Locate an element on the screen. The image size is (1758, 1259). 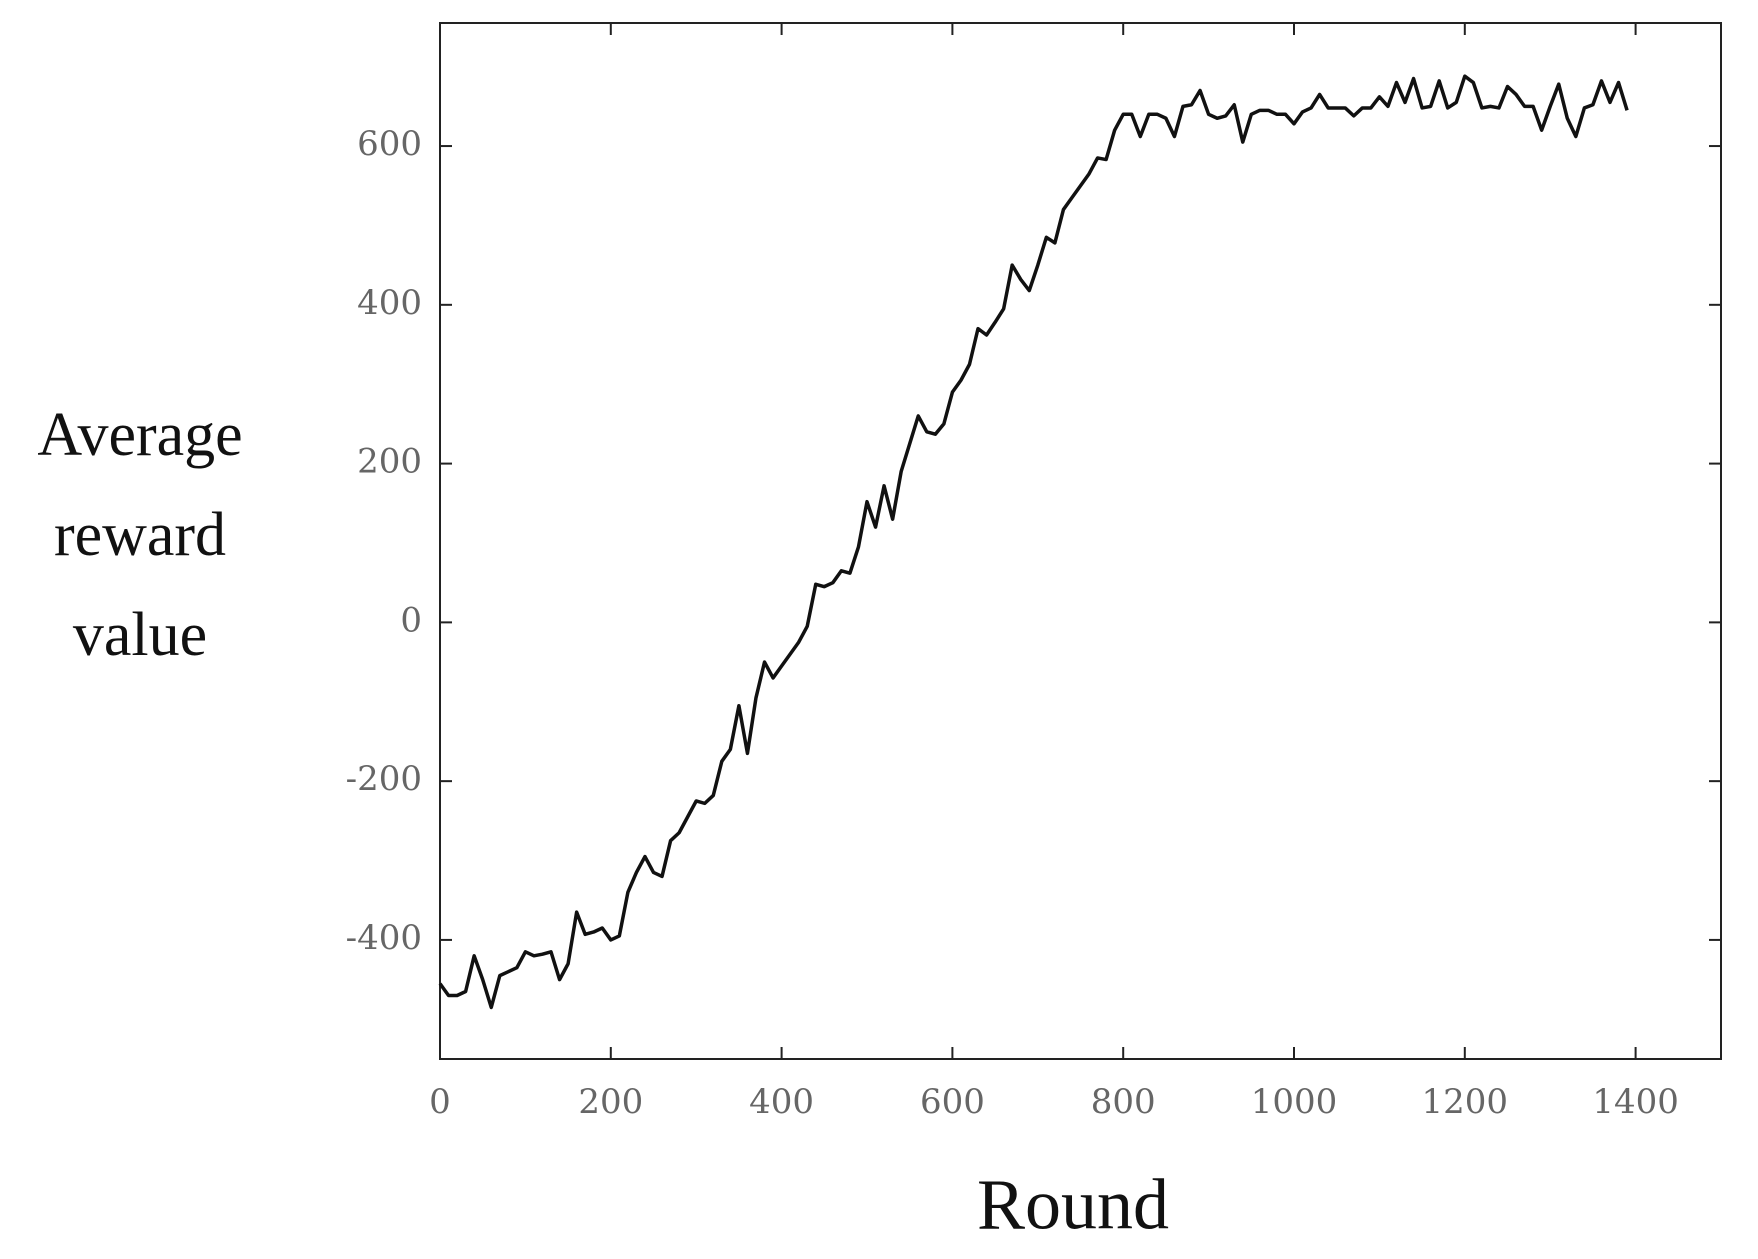
y-tick-label: 600 is located at coordinates (389, 144).